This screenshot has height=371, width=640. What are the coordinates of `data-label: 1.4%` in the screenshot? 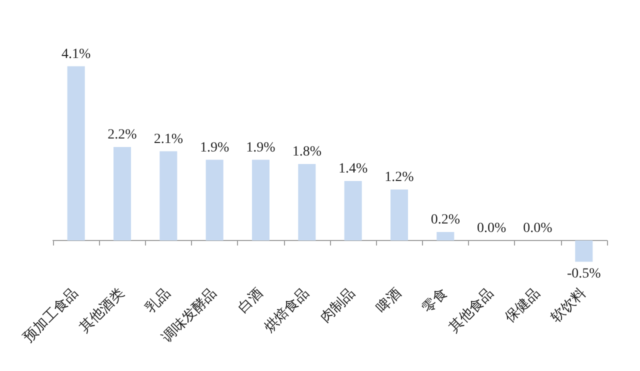 It's located at (353, 169).